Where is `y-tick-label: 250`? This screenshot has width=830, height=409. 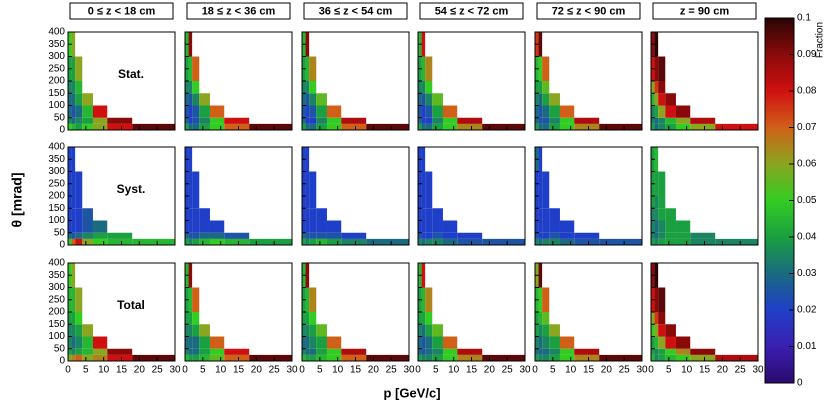 y-tick-label: 250 is located at coordinates (56, 299).